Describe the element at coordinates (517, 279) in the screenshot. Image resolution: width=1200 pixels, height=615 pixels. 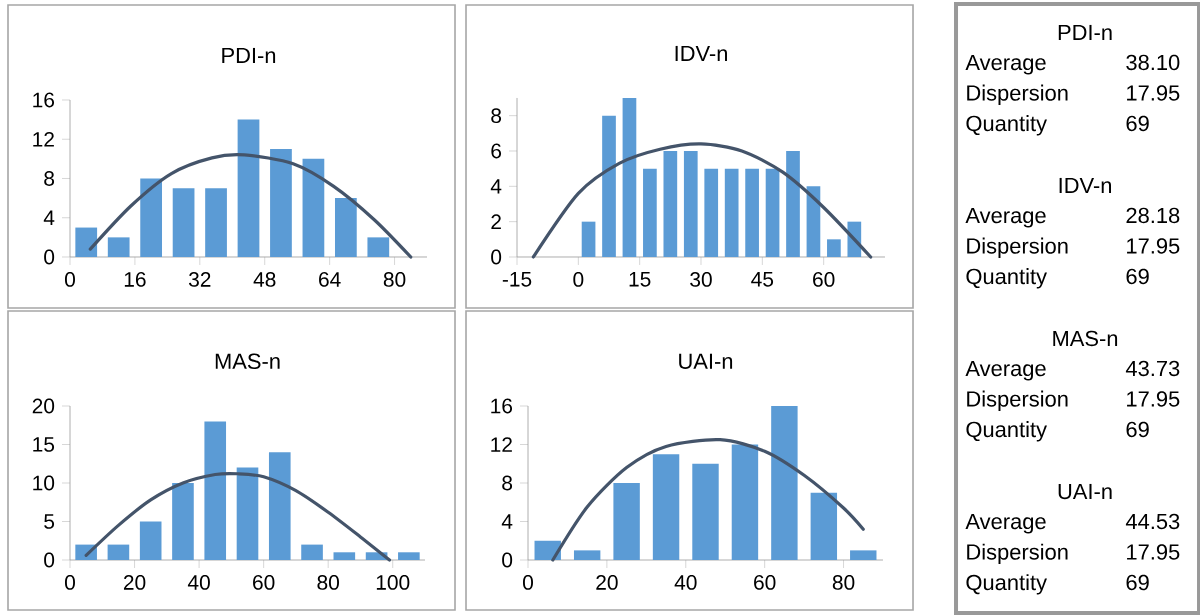
I see `x-tick-label: -15` at that location.